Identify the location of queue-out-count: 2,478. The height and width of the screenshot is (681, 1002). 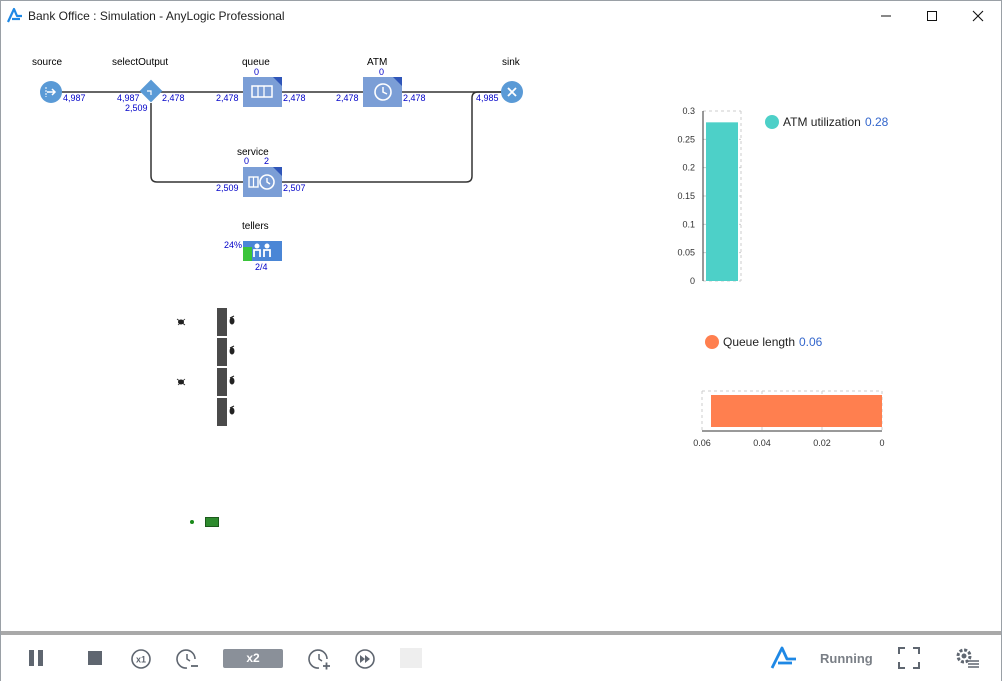
(294, 98).